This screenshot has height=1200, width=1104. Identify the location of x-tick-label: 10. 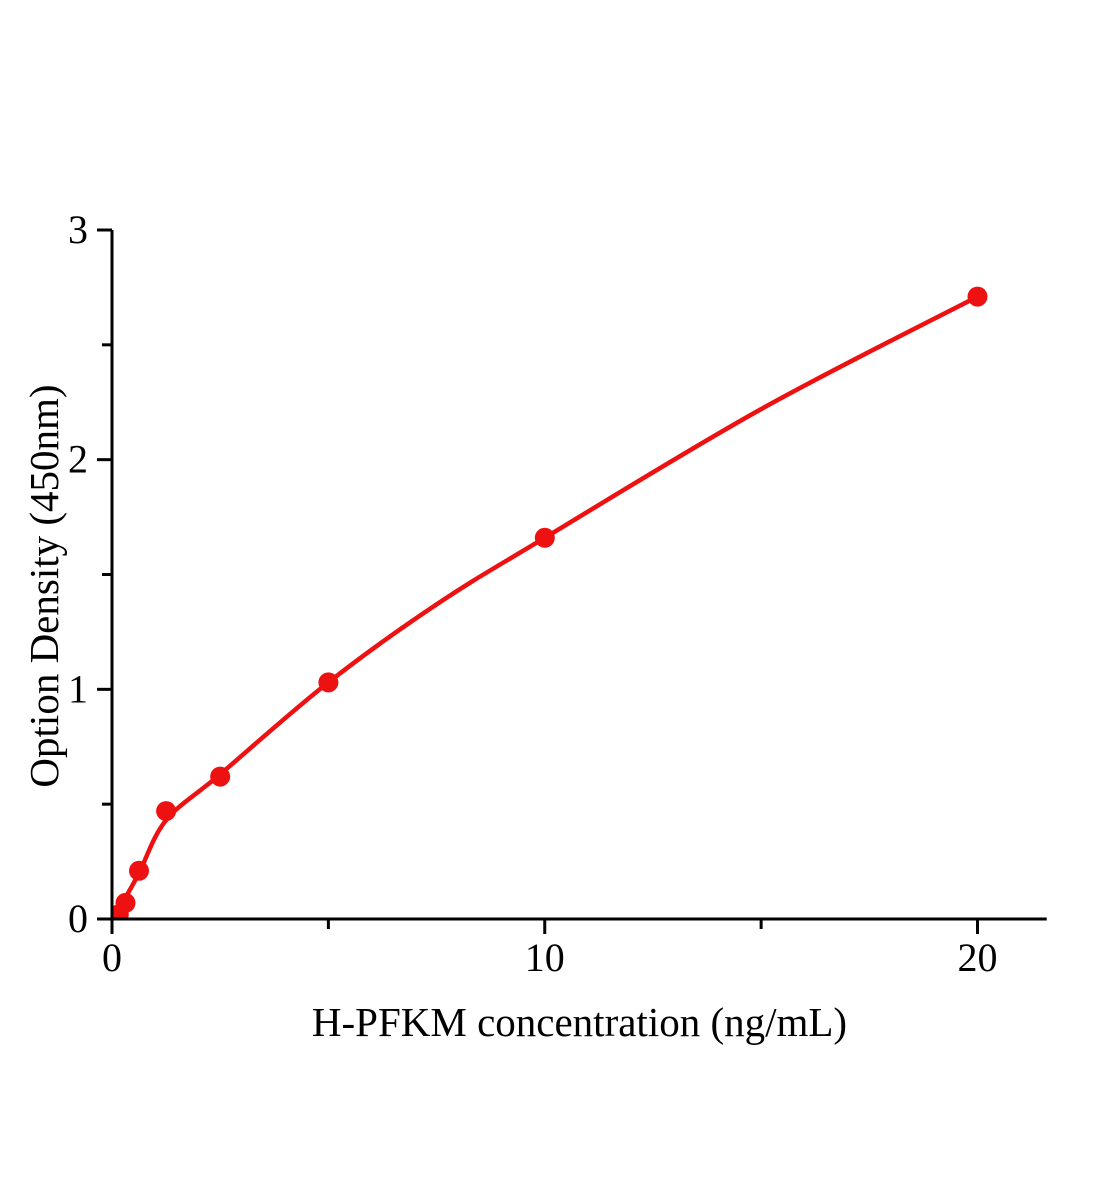
(545, 957).